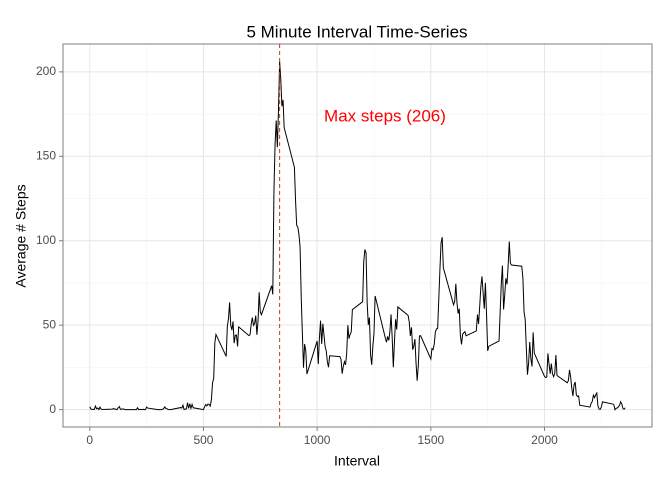  I want to click on y-tick-label: 200, so click(46, 71).